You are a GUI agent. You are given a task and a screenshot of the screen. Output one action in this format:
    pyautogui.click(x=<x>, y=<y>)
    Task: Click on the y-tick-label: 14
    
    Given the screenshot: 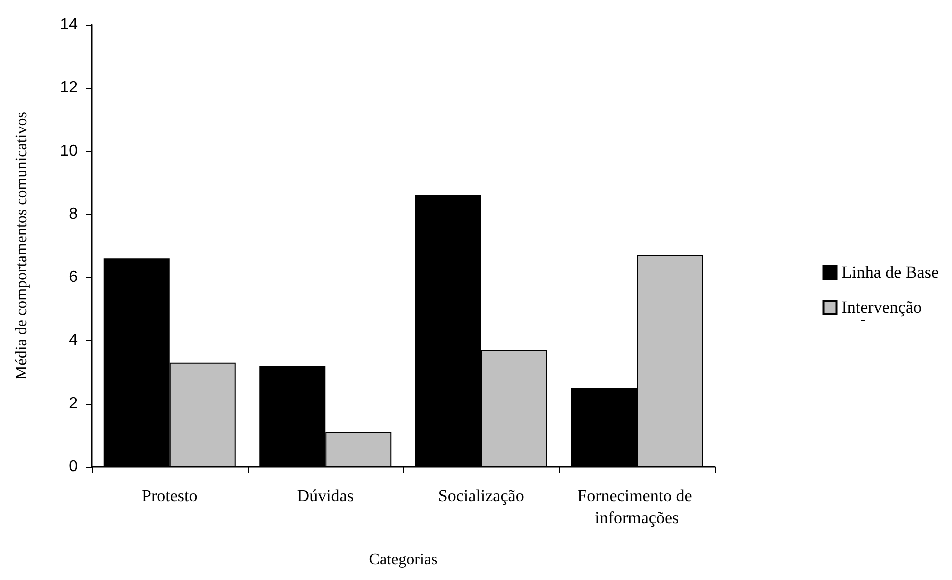 What is the action you would take?
    pyautogui.click(x=69, y=25)
    